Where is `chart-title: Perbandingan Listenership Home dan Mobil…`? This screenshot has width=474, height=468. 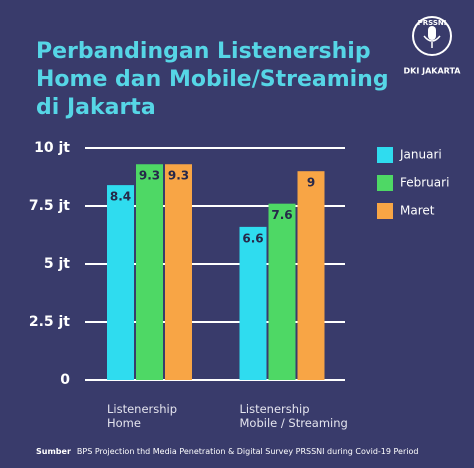 chart-title: Perbandingan Listenership Home dan Mobil… is located at coordinates (212, 79).